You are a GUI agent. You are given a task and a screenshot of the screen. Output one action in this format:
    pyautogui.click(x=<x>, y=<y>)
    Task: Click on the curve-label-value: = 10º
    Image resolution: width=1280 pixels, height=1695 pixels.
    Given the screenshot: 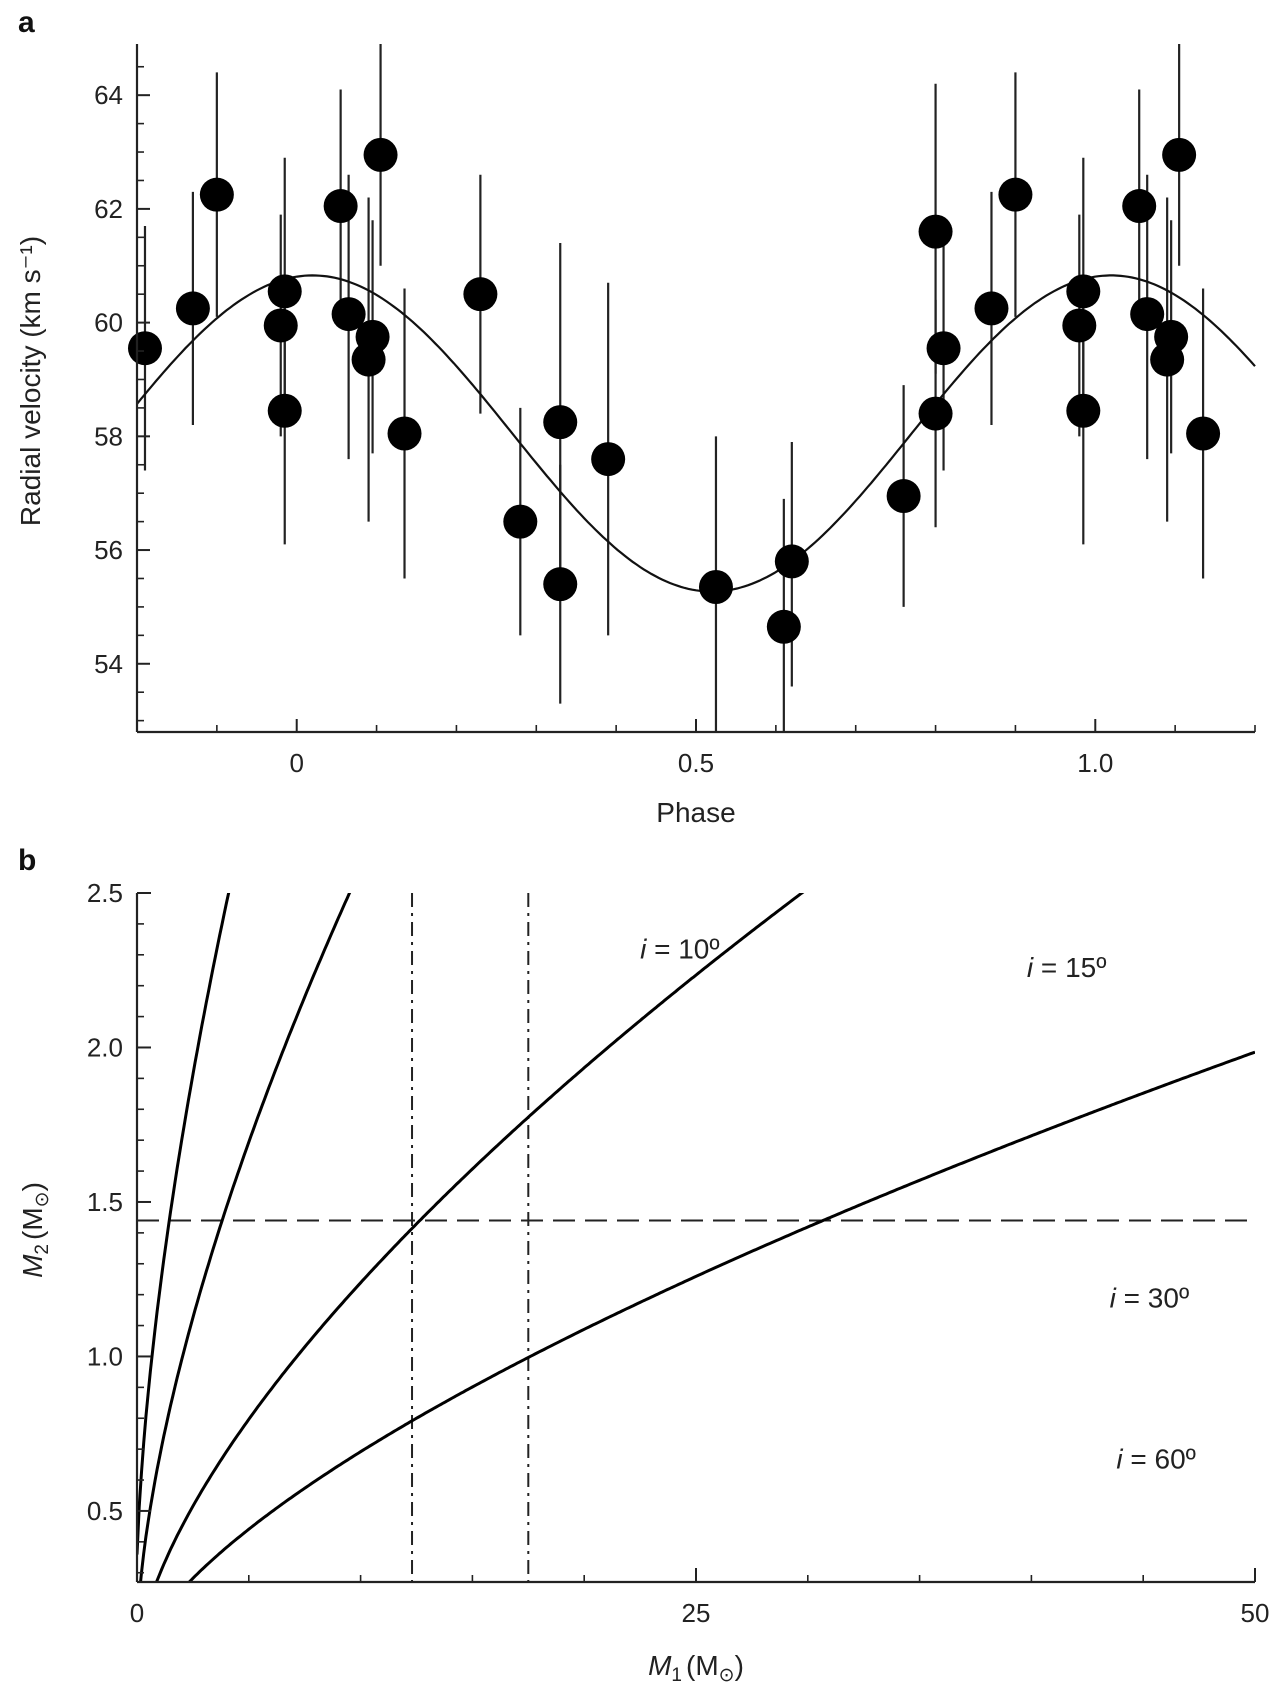 What is the action you would take?
    pyautogui.click(x=682, y=949)
    